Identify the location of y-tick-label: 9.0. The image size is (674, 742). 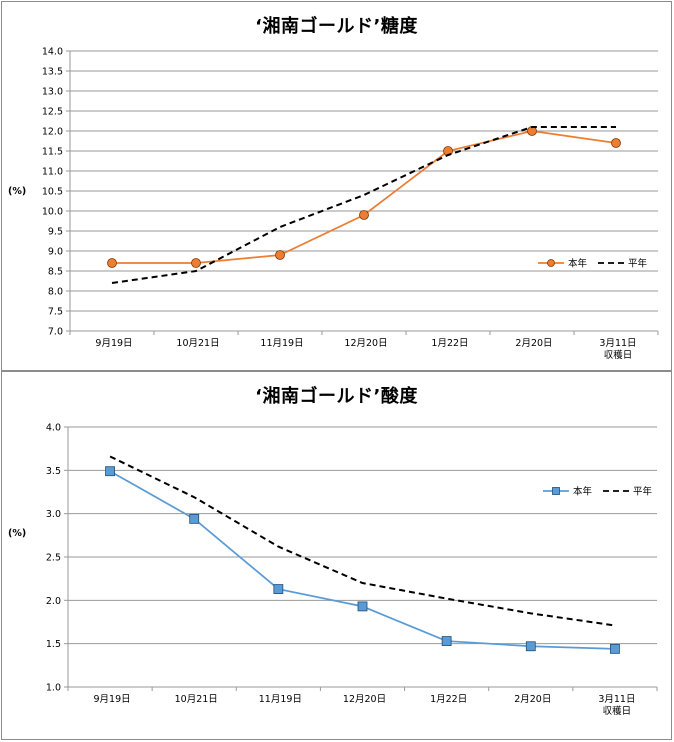
(55, 252).